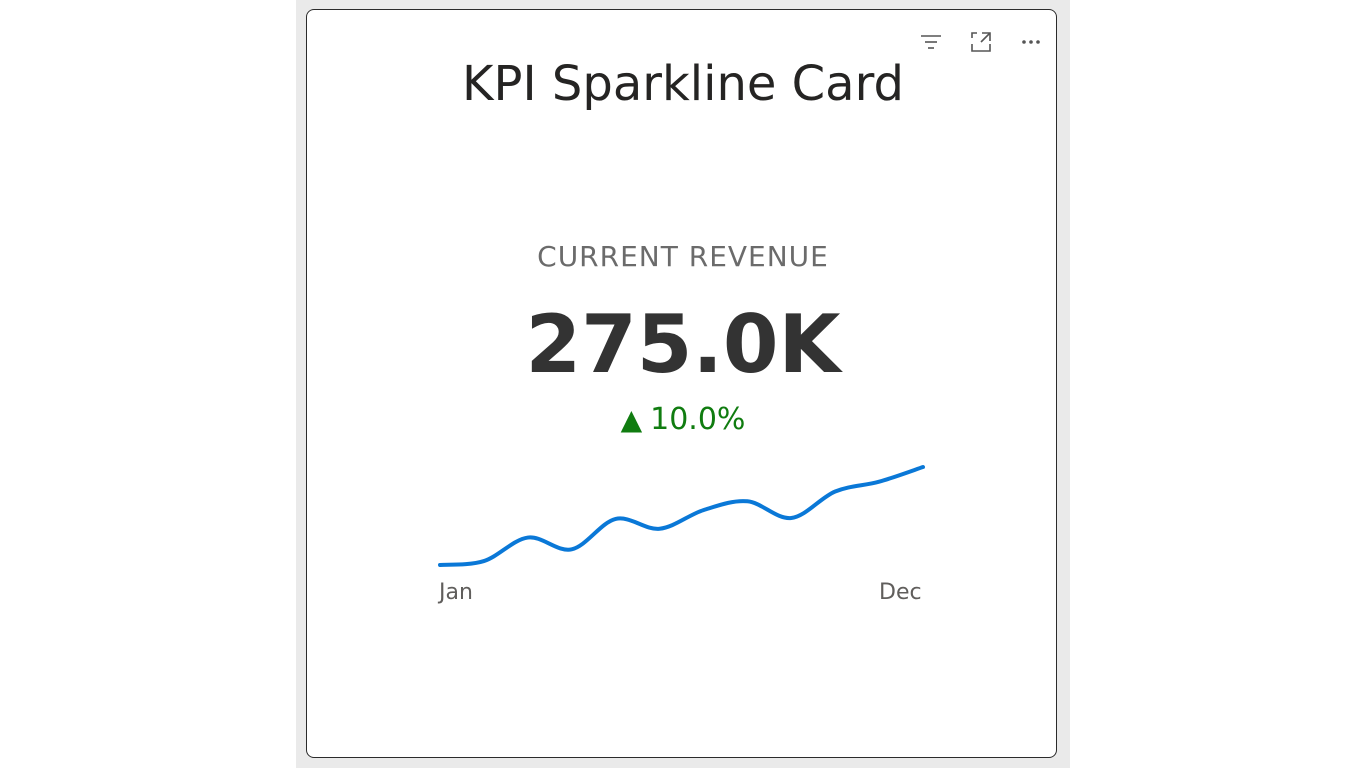  I want to click on up-arrow-icon: ▲, so click(631, 419).